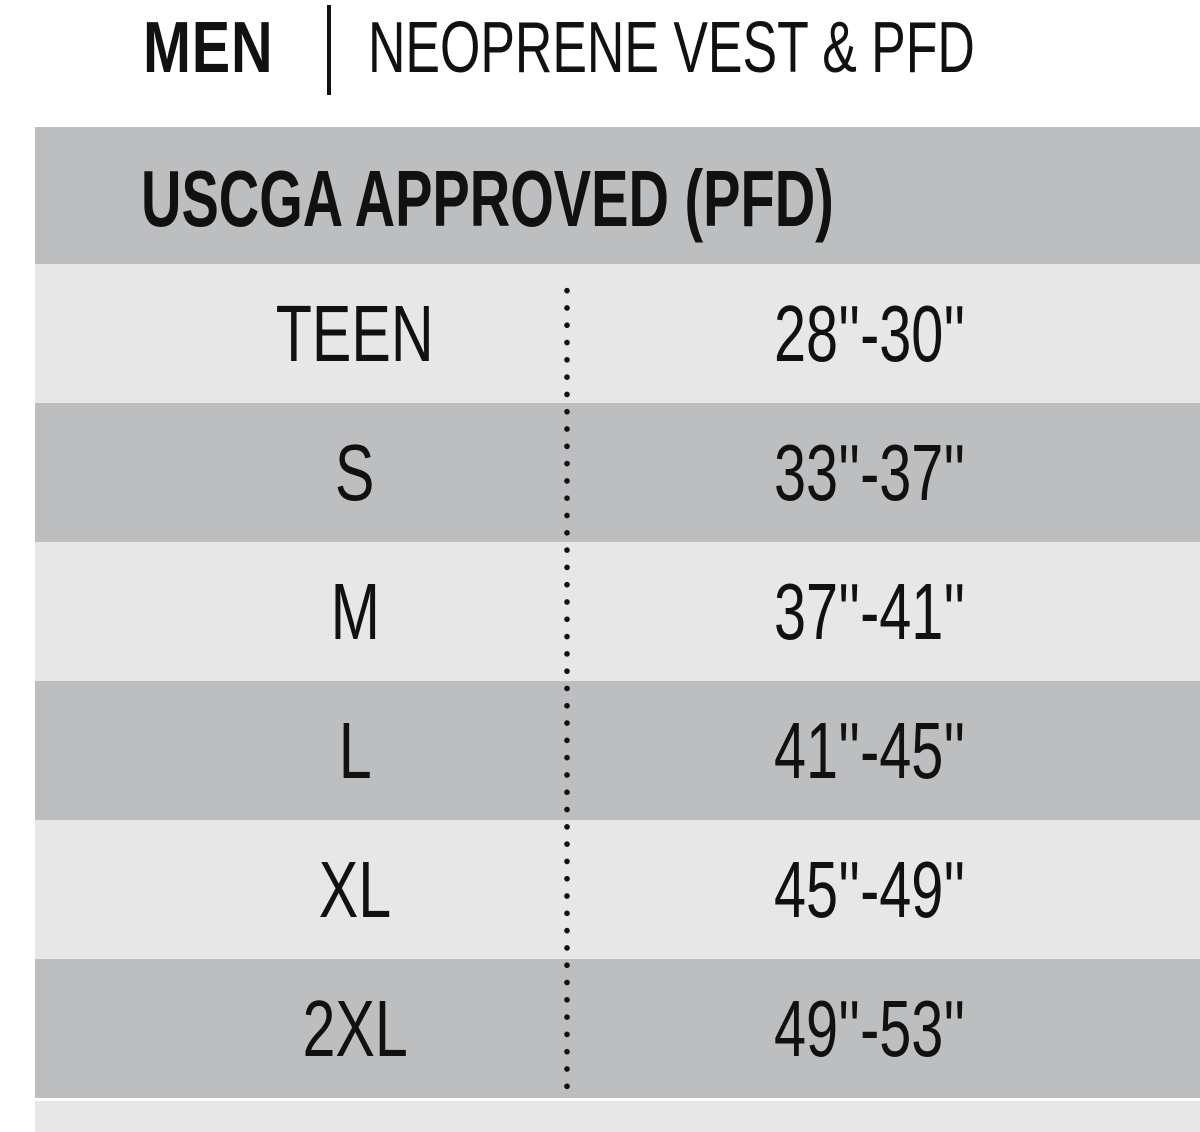  I want to click on measurement-cell: 28''-30'', so click(907, 333).